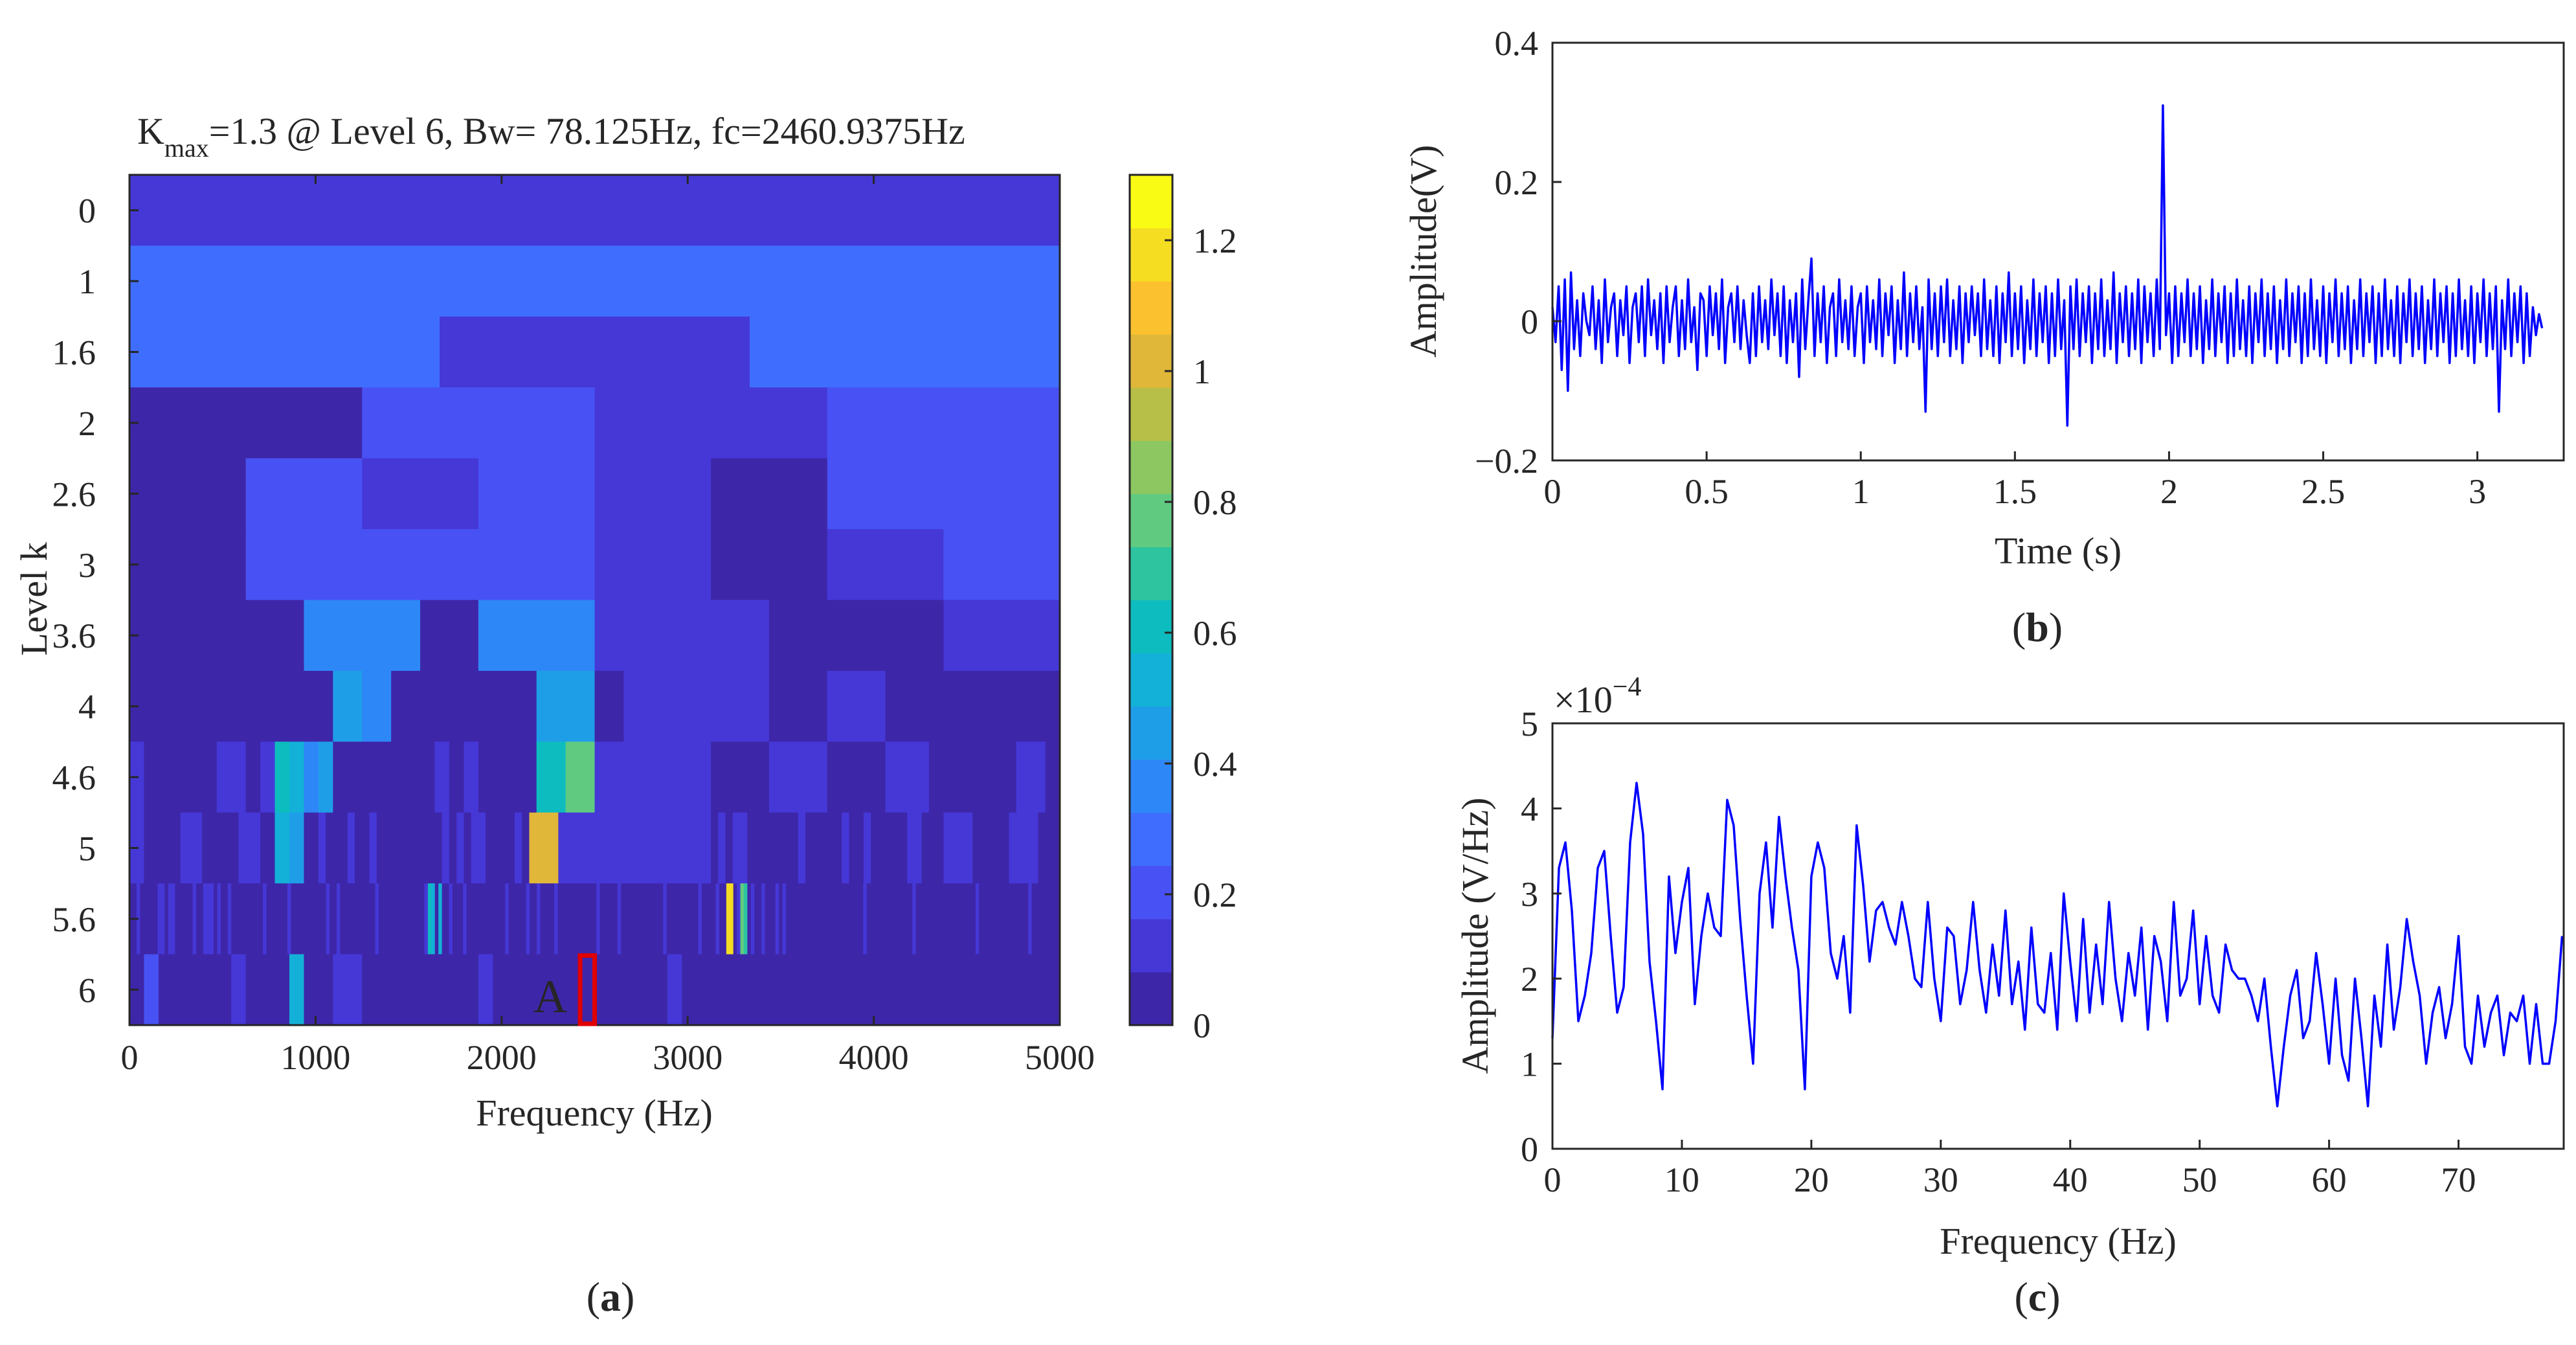 The height and width of the screenshot is (1345, 2576). What do you see at coordinates (1215, 502) in the screenshot?
I see `colorbar-tick-label: 0.8` at bounding box center [1215, 502].